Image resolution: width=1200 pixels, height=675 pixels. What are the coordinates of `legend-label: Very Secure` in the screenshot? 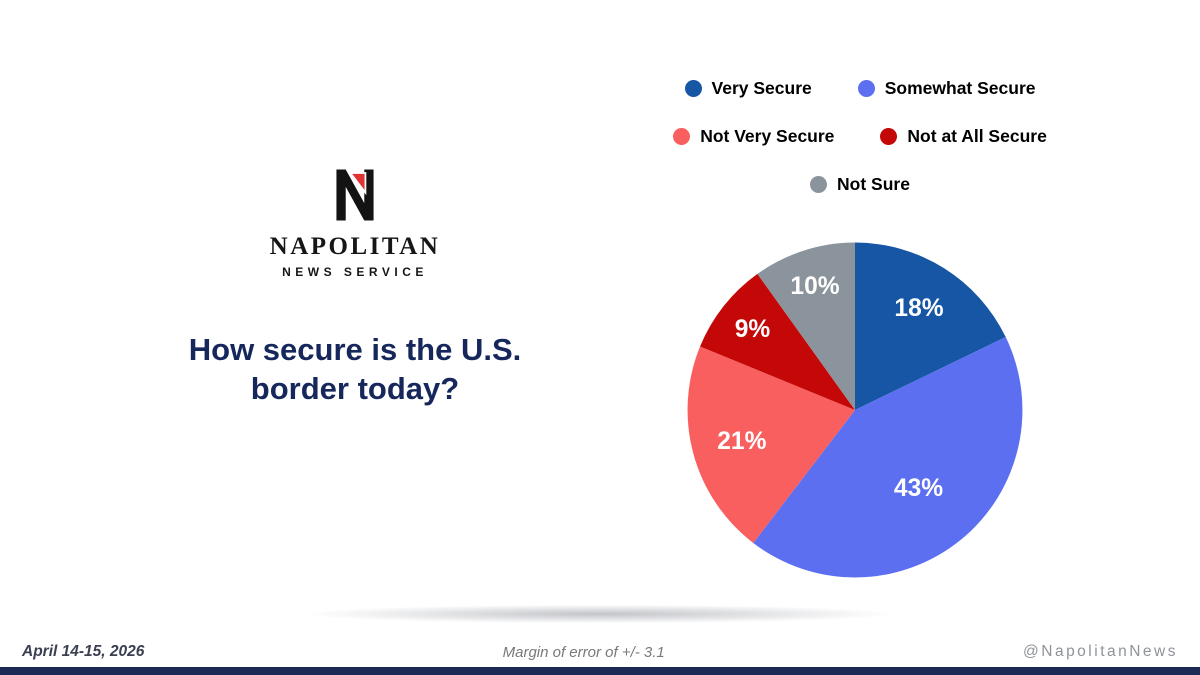 It's located at (761, 88).